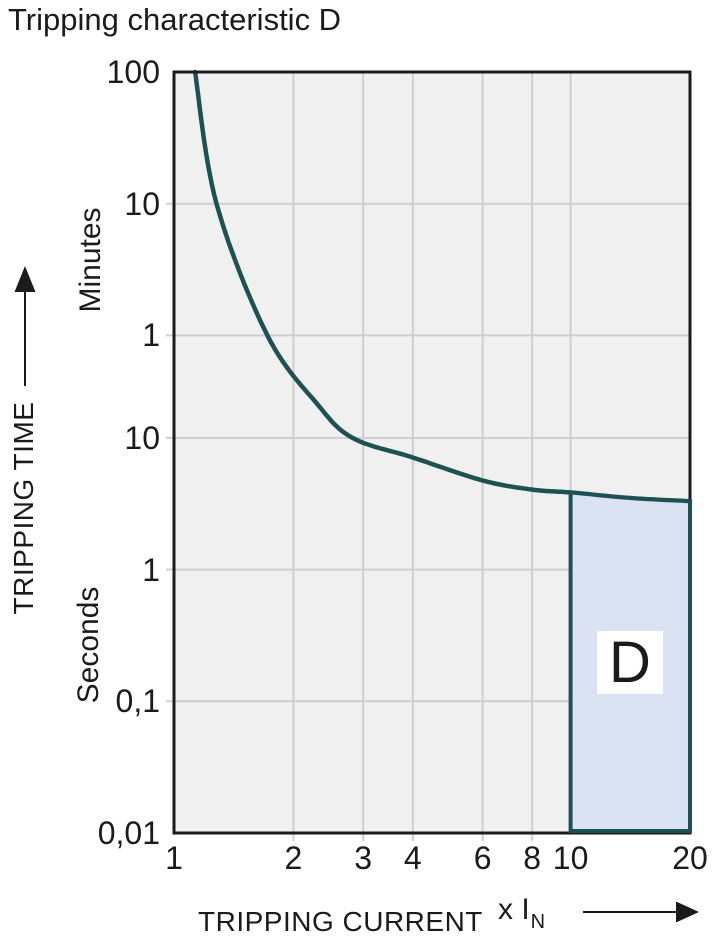 Image resolution: width=720 pixels, height=943 pixels. I want to click on y-tick-label: 0,1, so click(137, 701).